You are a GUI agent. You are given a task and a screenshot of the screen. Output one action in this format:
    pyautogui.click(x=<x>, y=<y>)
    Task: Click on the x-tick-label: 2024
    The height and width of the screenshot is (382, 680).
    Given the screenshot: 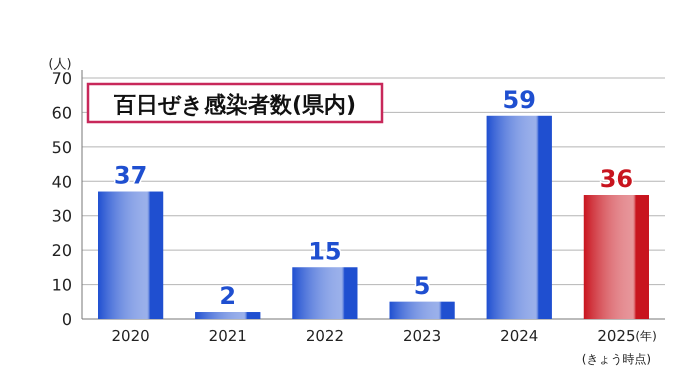 What is the action you would take?
    pyautogui.click(x=519, y=336)
    